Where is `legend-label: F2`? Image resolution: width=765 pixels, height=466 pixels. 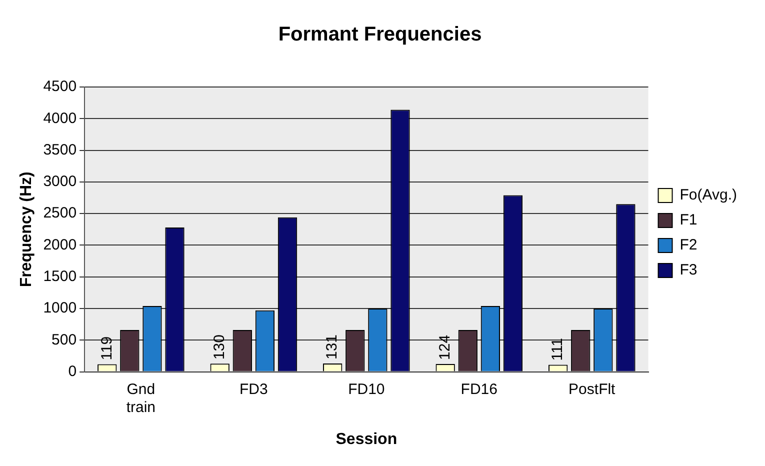 legend-label: F2 is located at coordinates (689, 245).